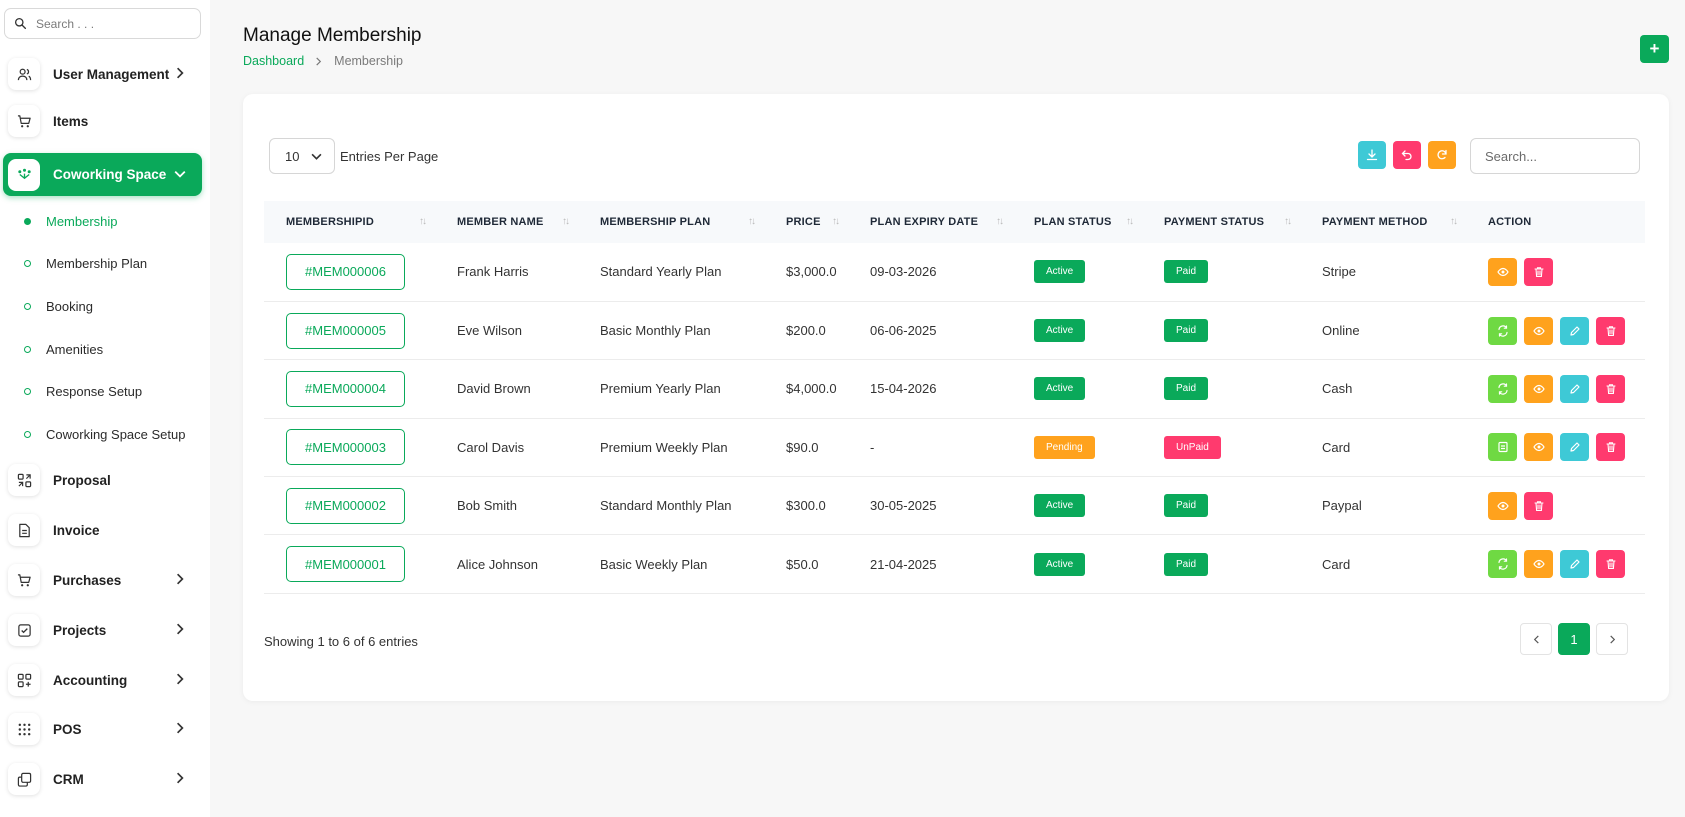  I want to click on column-header-membership-plan: MEMBERSHIP PLAN ↑↓, so click(671, 222).